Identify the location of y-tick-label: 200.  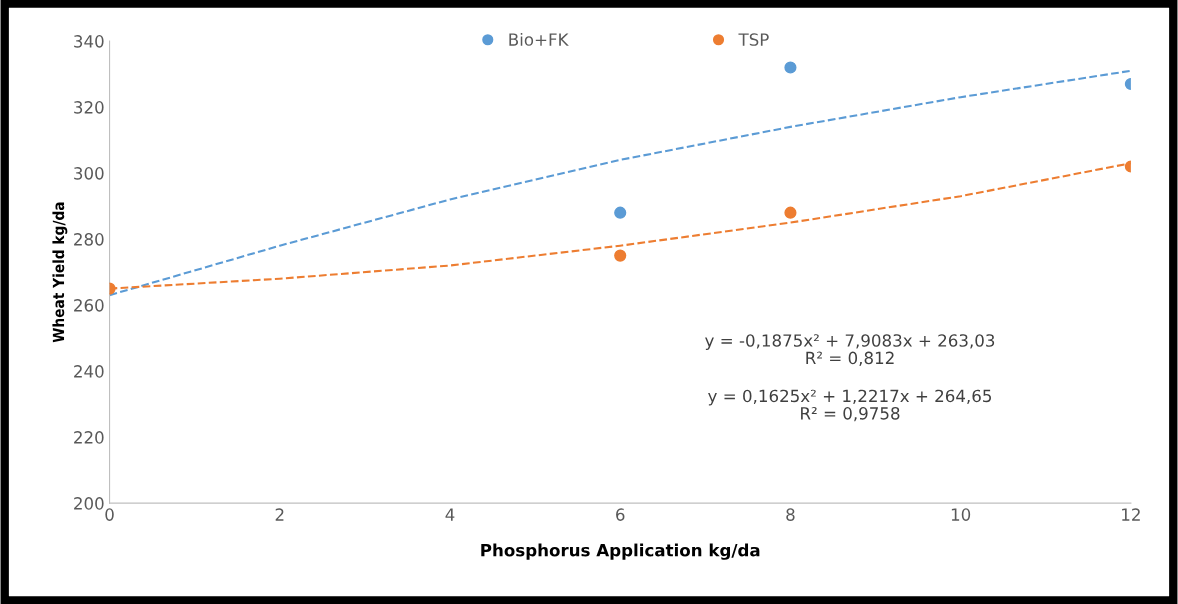
(89, 503).